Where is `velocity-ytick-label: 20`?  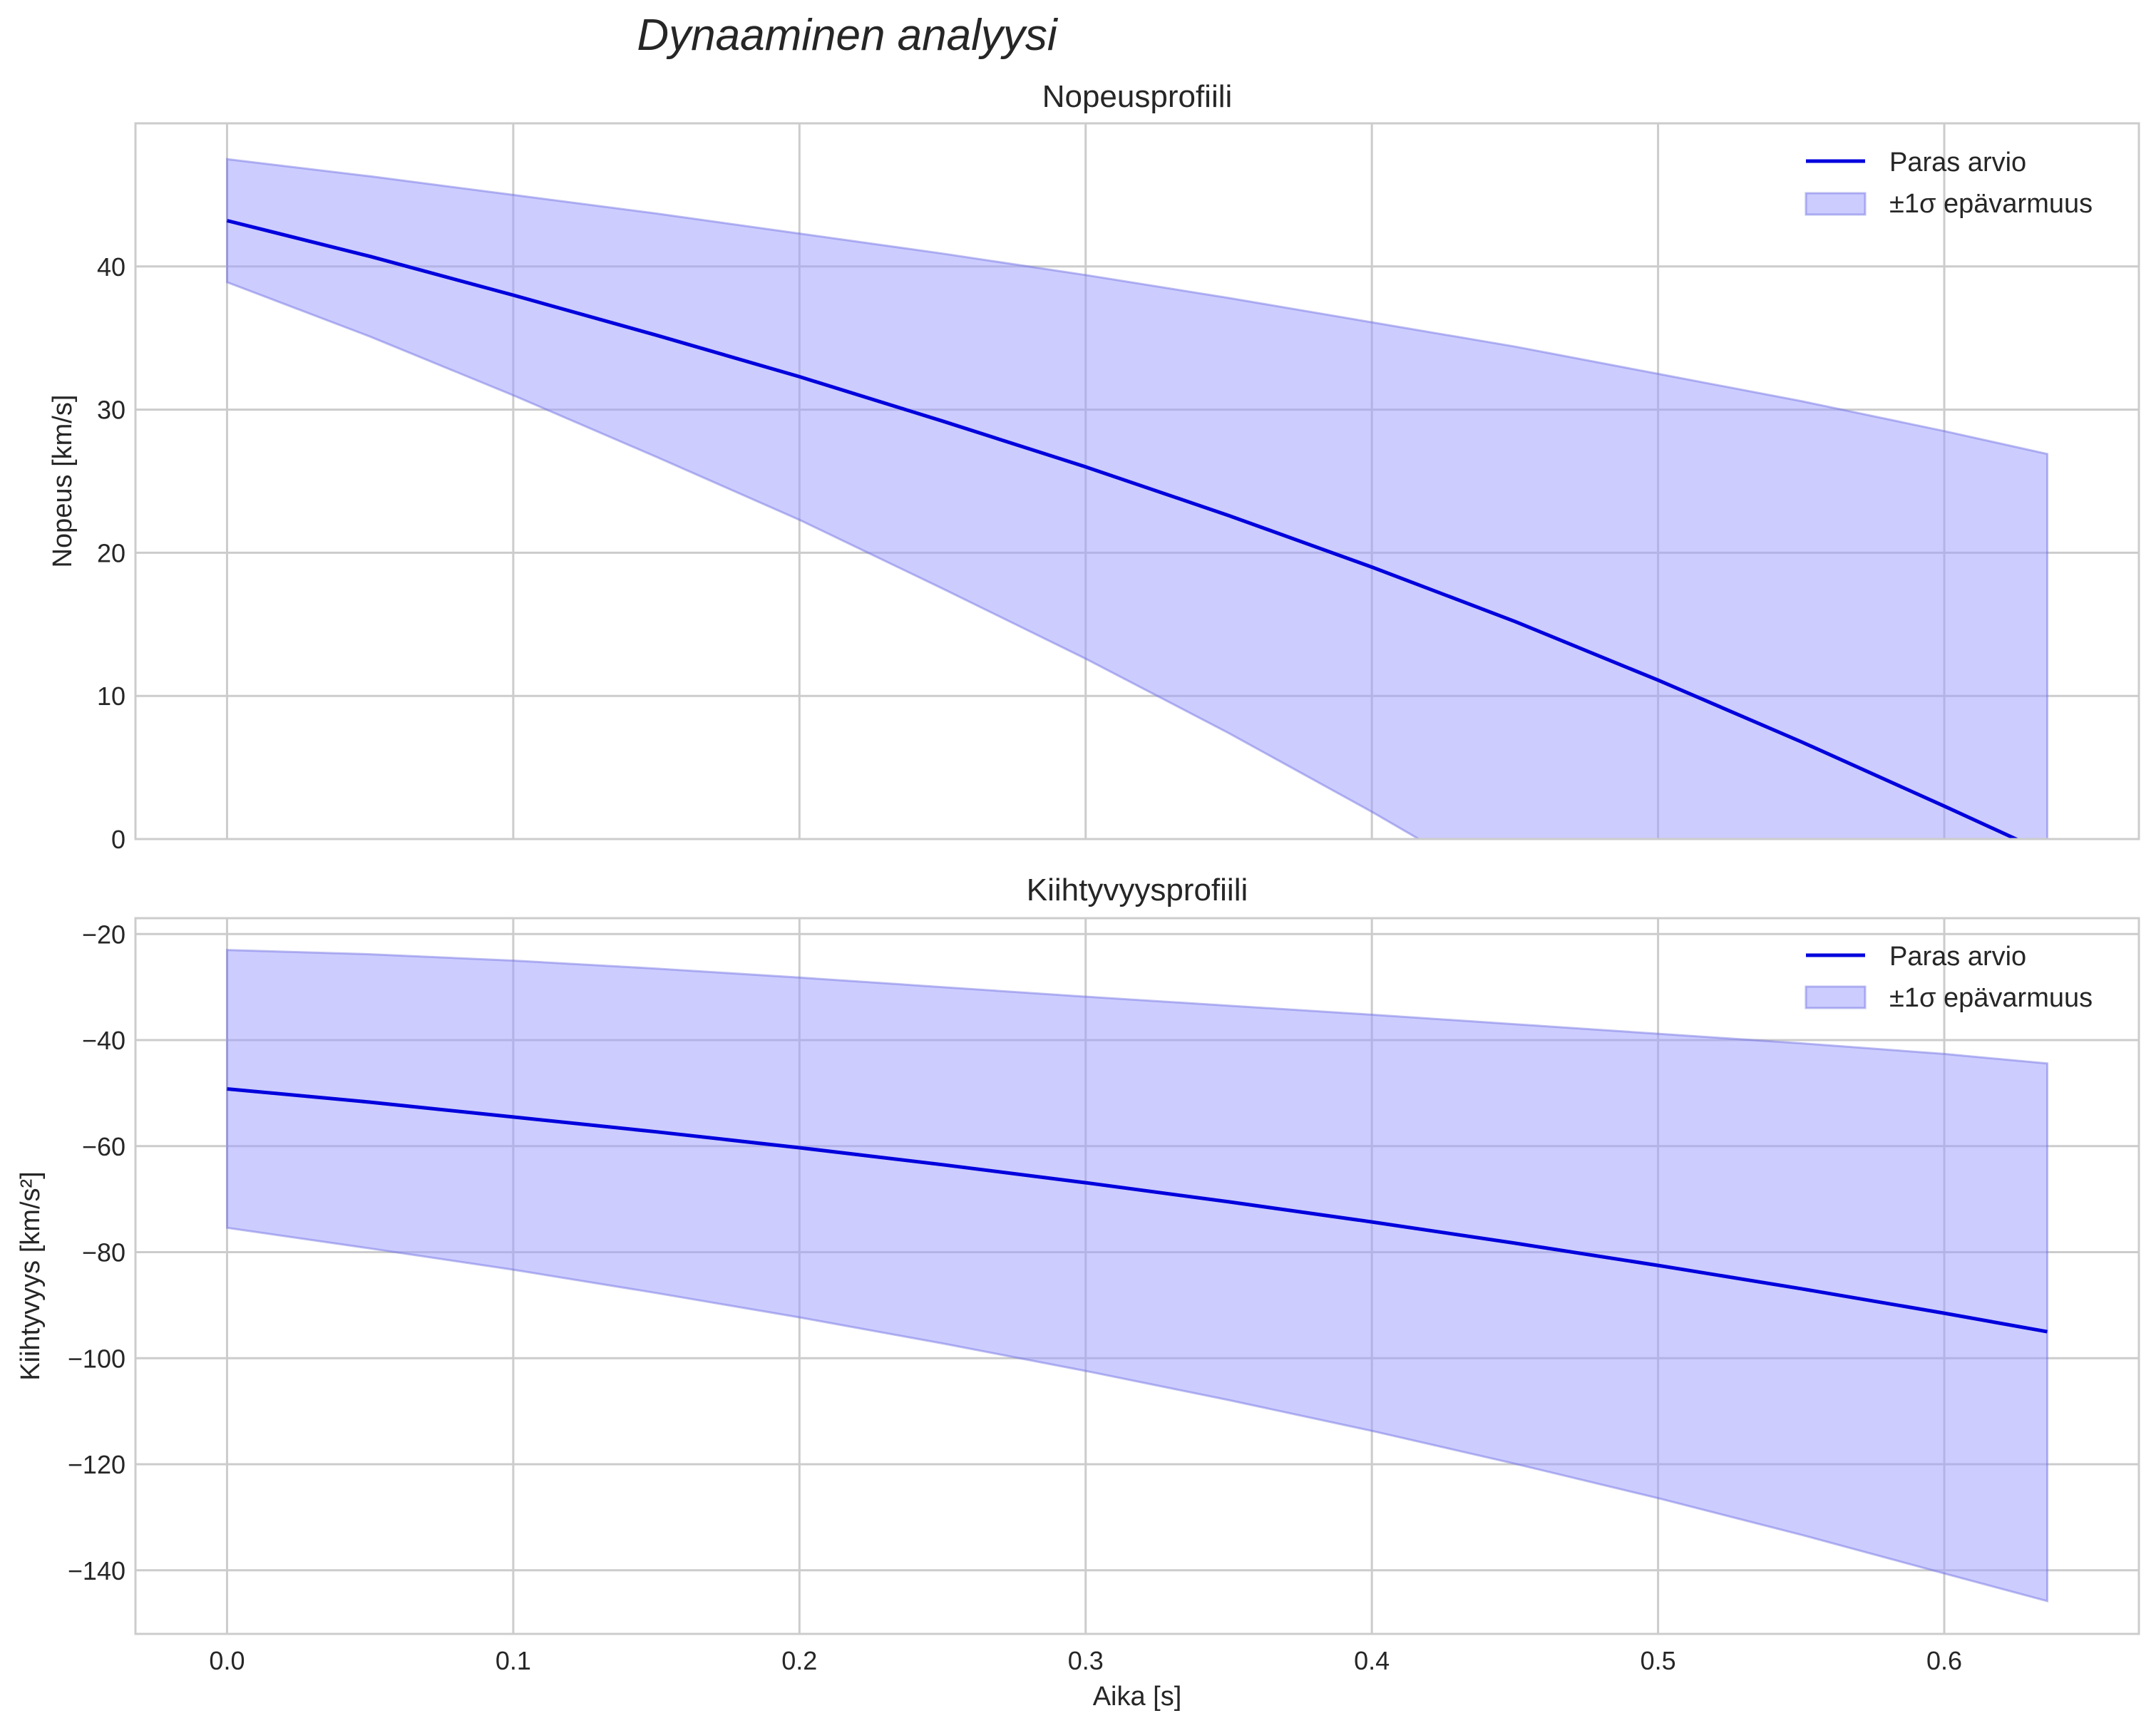 velocity-ytick-label: 20 is located at coordinates (111, 552).